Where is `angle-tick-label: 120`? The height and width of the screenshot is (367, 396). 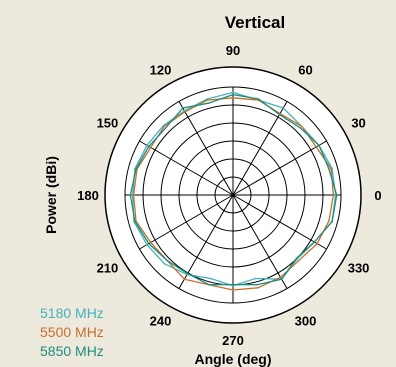 angle-tick-label: 120 is located at coordinates (161, 69).